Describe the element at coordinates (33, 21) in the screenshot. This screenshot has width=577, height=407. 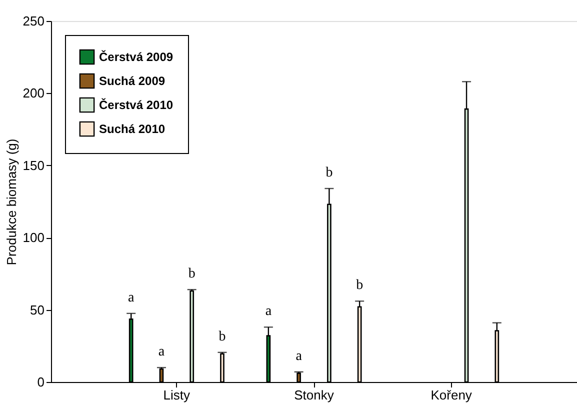
I see `y-tick-label: 250` at that location.